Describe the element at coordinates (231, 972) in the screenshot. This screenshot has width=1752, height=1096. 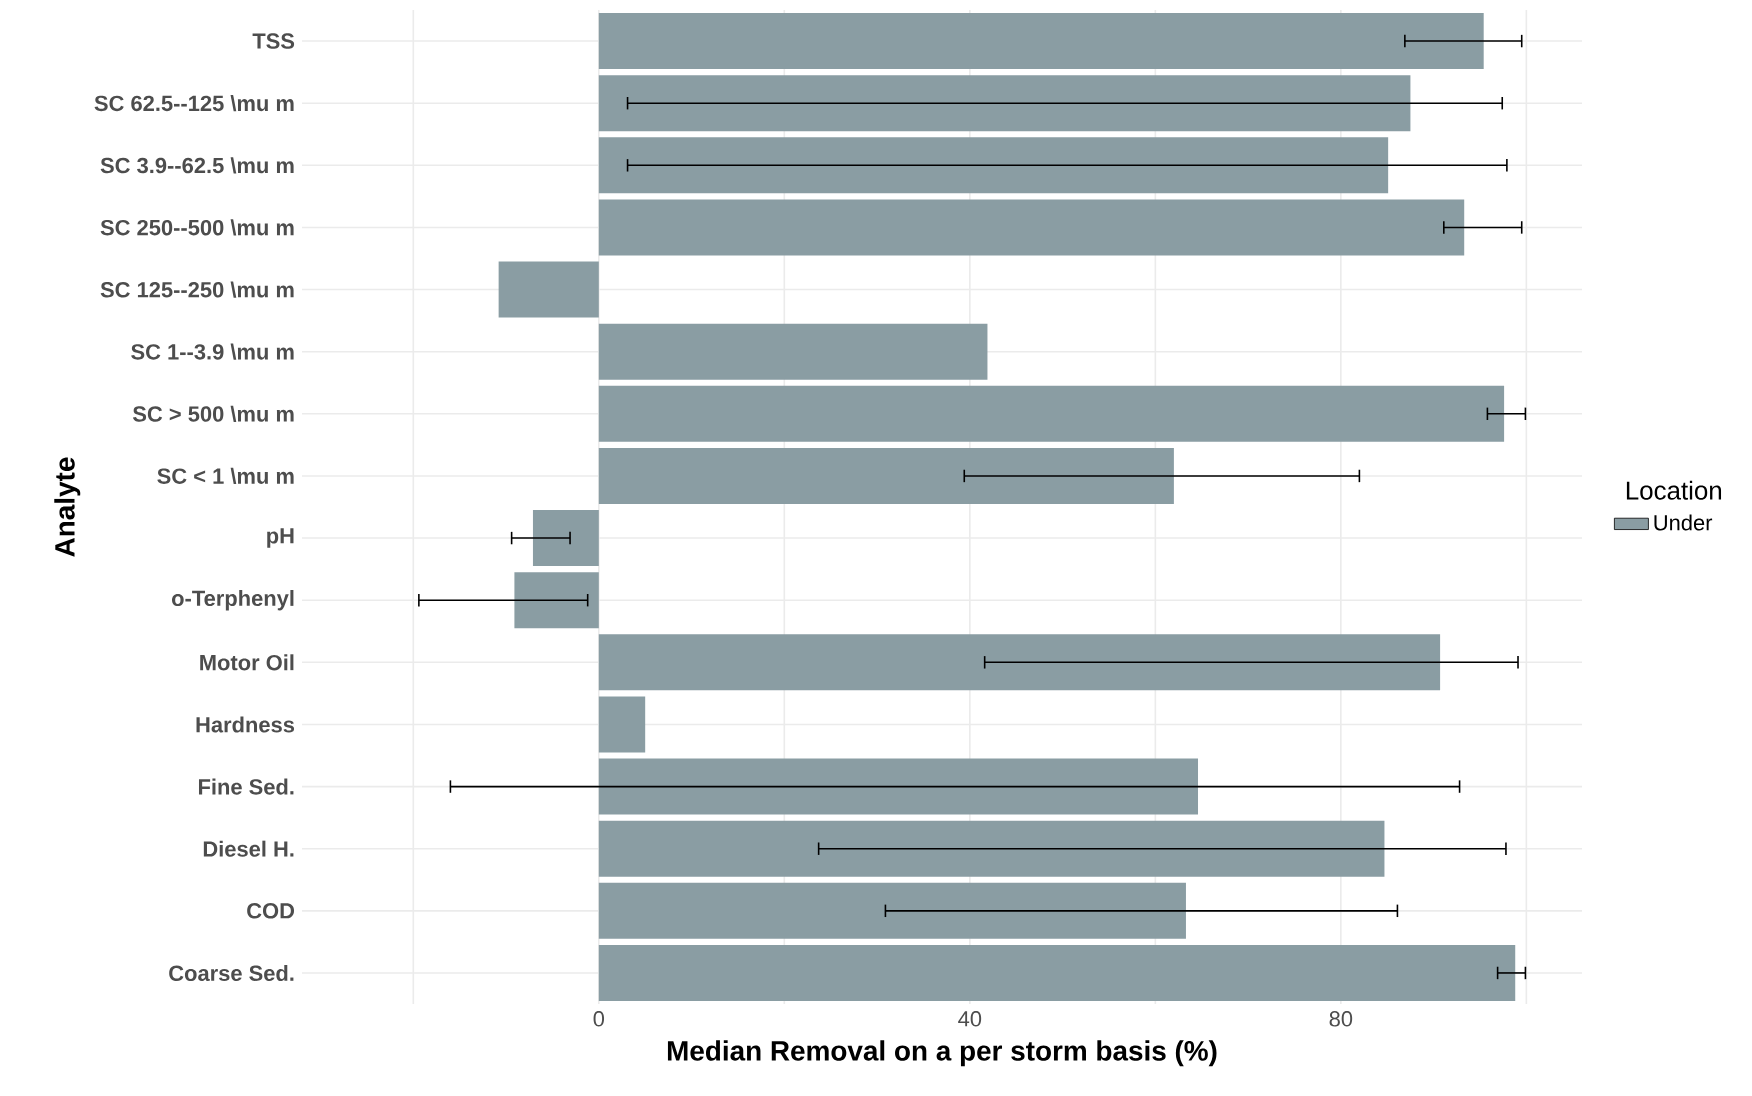
I see `y-tick-label: Coarse Sed.` at that location.